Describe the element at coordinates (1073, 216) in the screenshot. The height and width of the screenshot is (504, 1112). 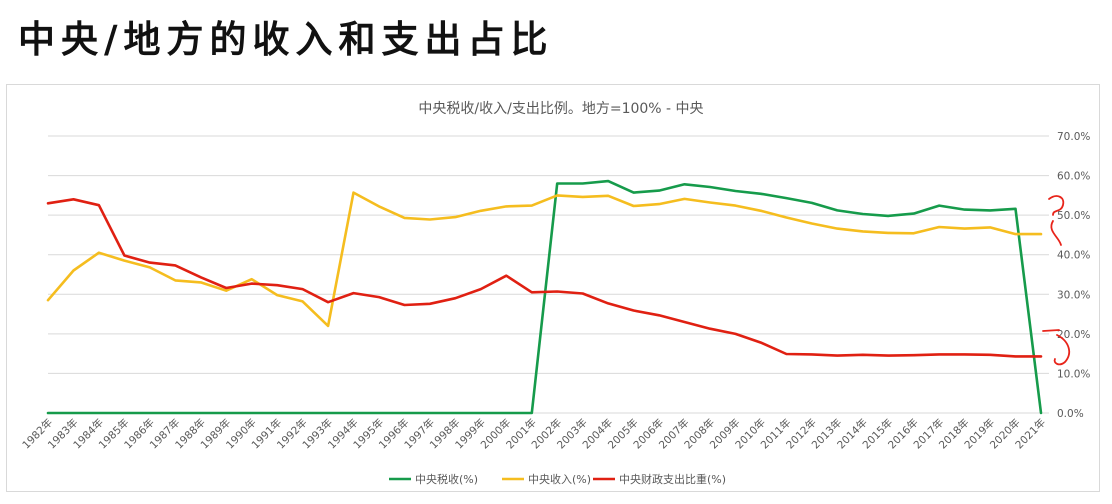
I see `y-tick-label: 50.0%` at that location.